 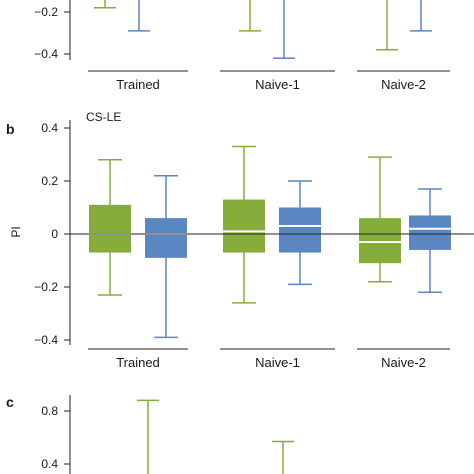 I want to click on panel-title-b: CS-LE, so click(x=103, y=117).